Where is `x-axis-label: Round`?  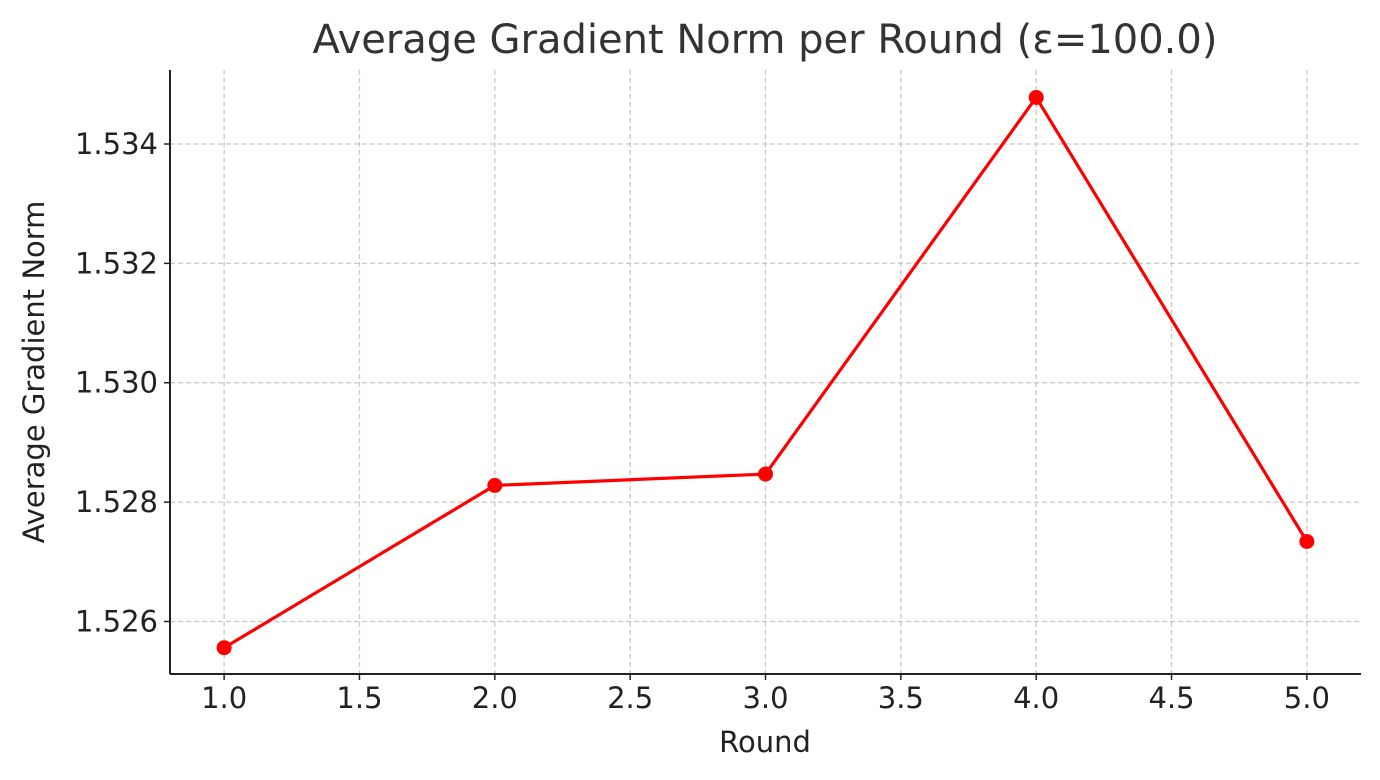 x-axis-label: Round is located at coordinates (765, 742).